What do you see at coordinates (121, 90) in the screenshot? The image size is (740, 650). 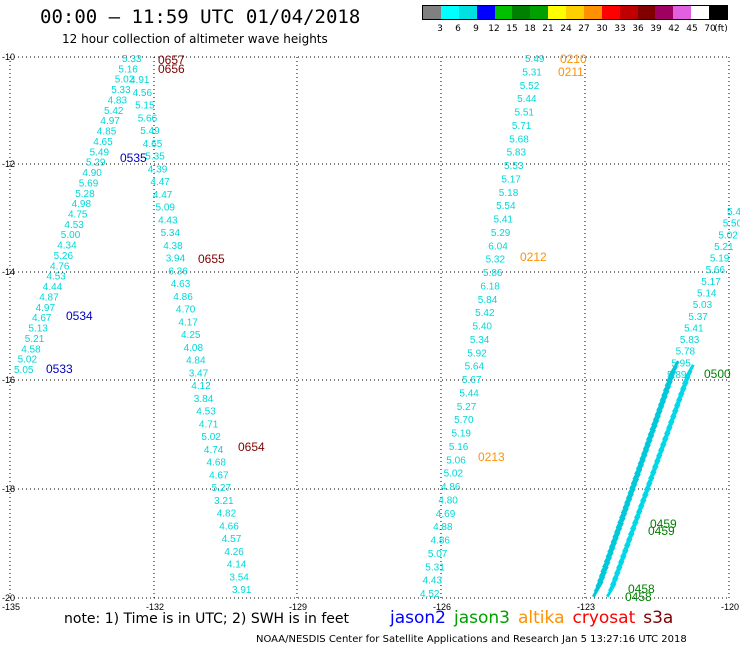 I see `wave-height-label: 5.33` at bounding box center [121, 90].